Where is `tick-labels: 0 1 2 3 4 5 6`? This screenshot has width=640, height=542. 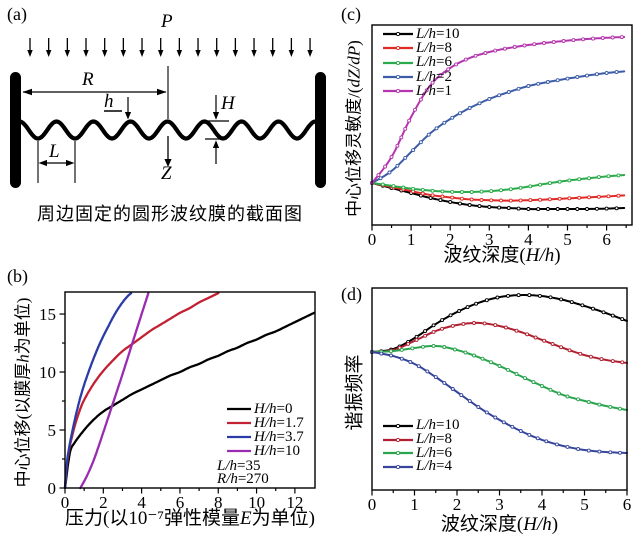
tick-labels: 0 1 2 3 4 5 6 is located at coordinates (489, 239).